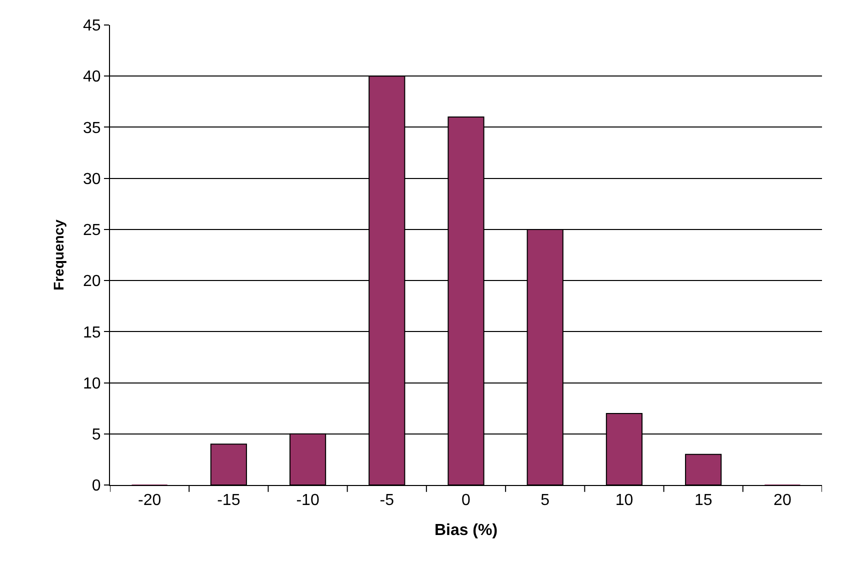  What do you see at coordinates (92, 383) in the screenshot?
I see `y-tick-label: 10` at bounding box center [92, 383].